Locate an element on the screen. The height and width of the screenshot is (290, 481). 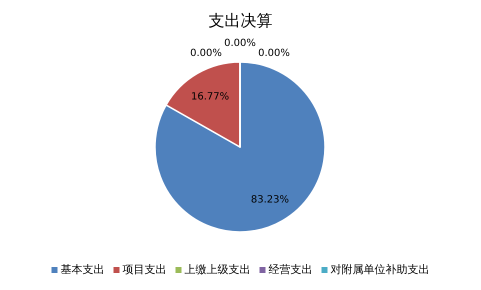
legend-label: 经营支出 is located at coordinates (290, 269).